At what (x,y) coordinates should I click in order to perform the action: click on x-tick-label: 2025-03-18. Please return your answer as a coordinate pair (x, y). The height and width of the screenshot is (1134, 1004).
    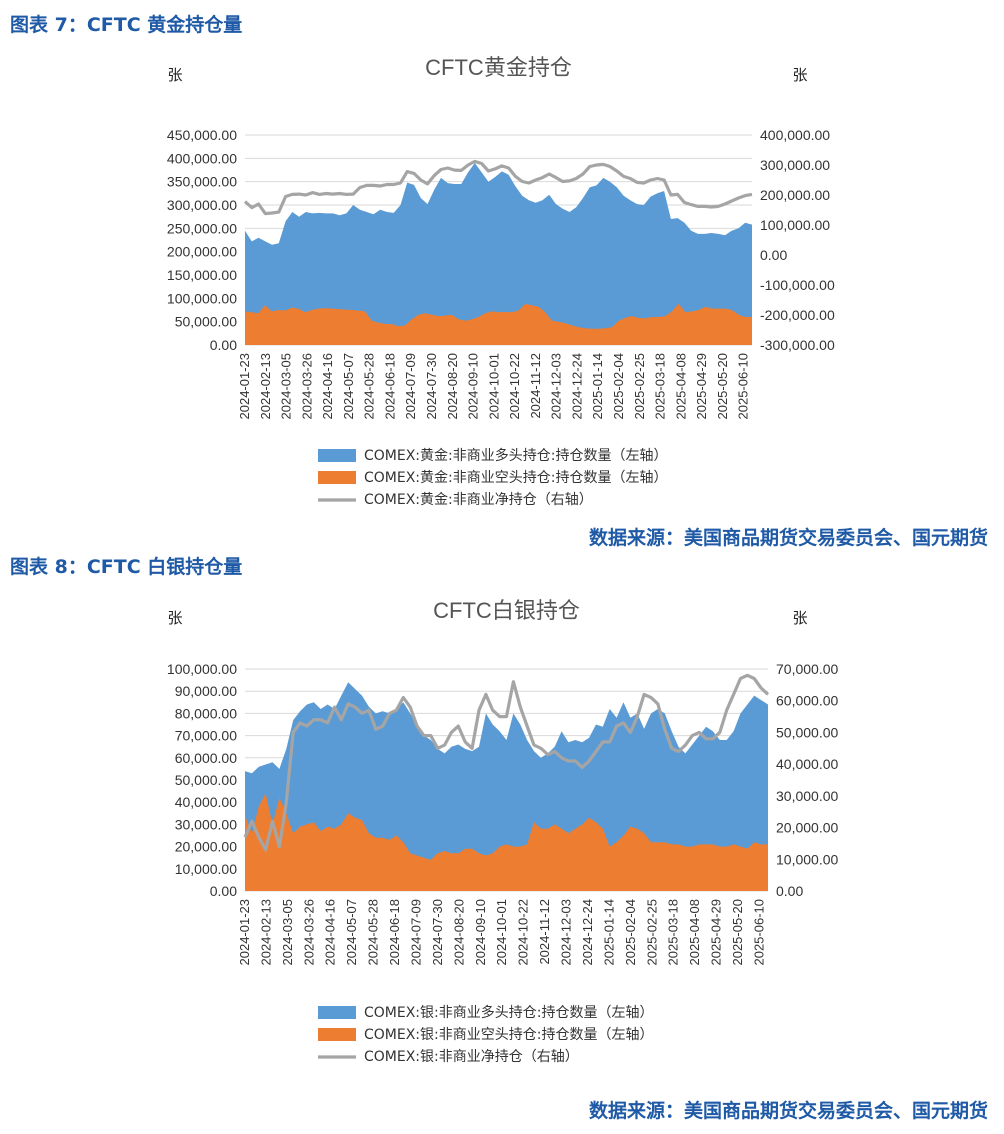
    Looking at the image, I should click on (660, 386).